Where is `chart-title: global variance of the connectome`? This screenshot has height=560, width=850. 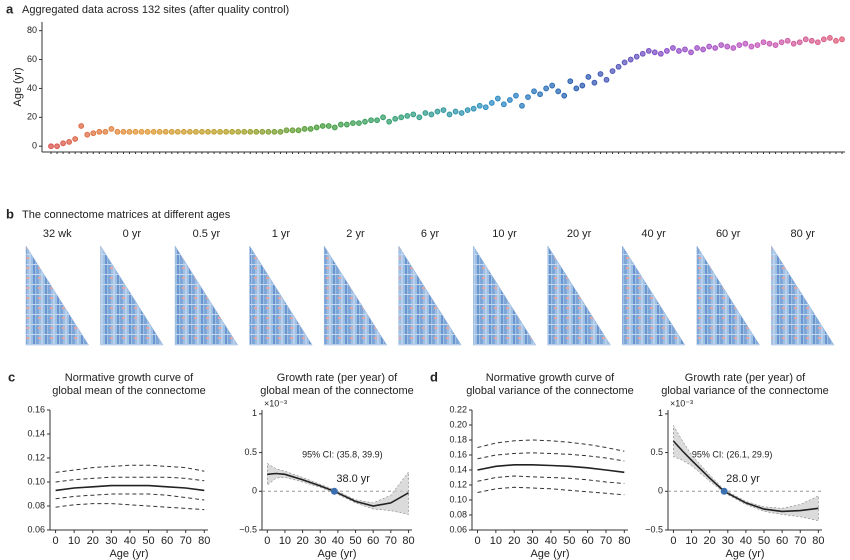
chart-title: global variance of the connectome is located at coordinates (550, 391).